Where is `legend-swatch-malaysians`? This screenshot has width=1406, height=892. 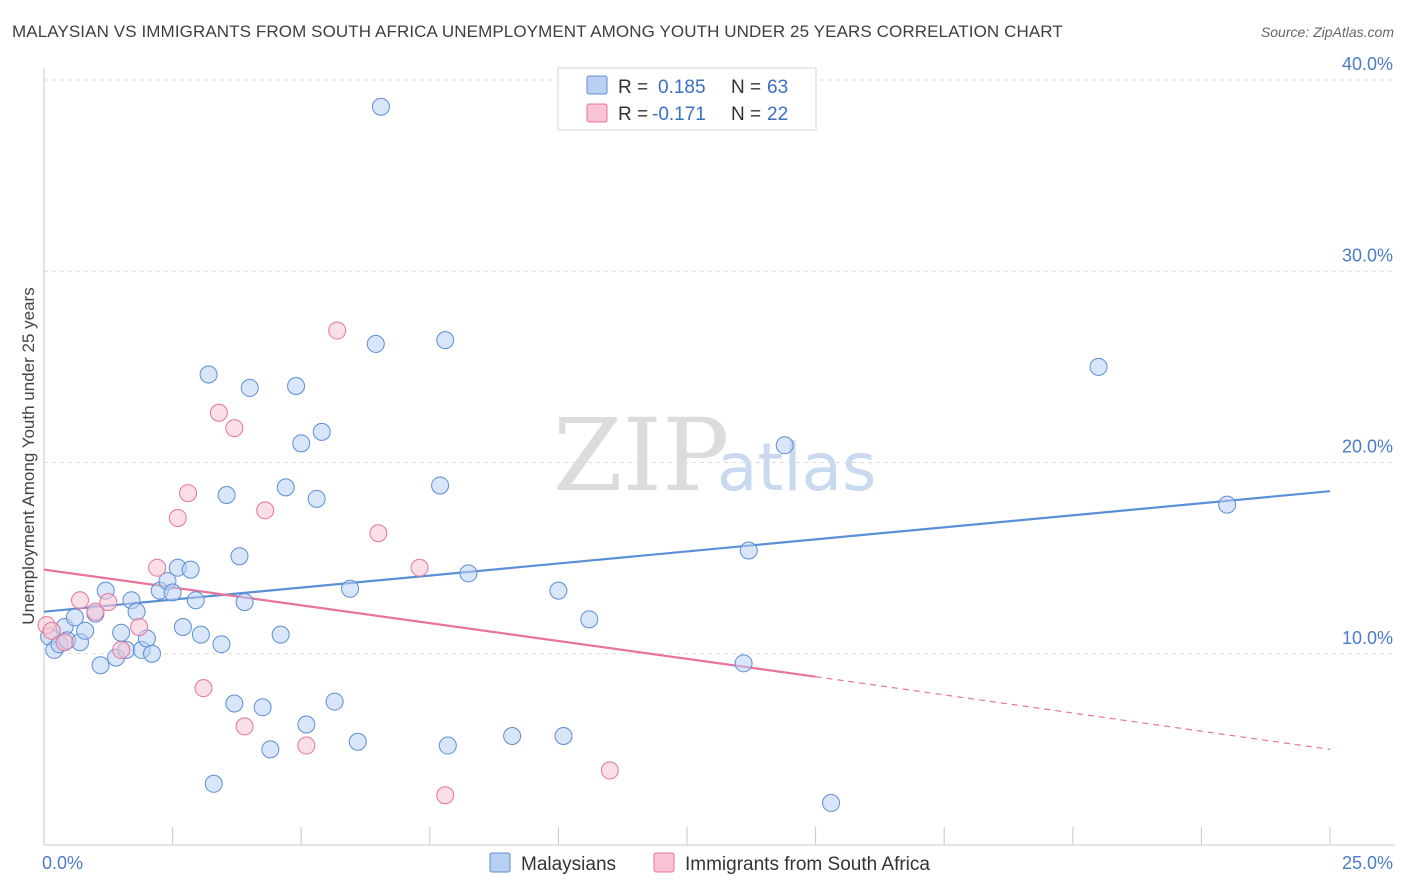
legend-swatch-malaysians is located at coordinates (597, 85).